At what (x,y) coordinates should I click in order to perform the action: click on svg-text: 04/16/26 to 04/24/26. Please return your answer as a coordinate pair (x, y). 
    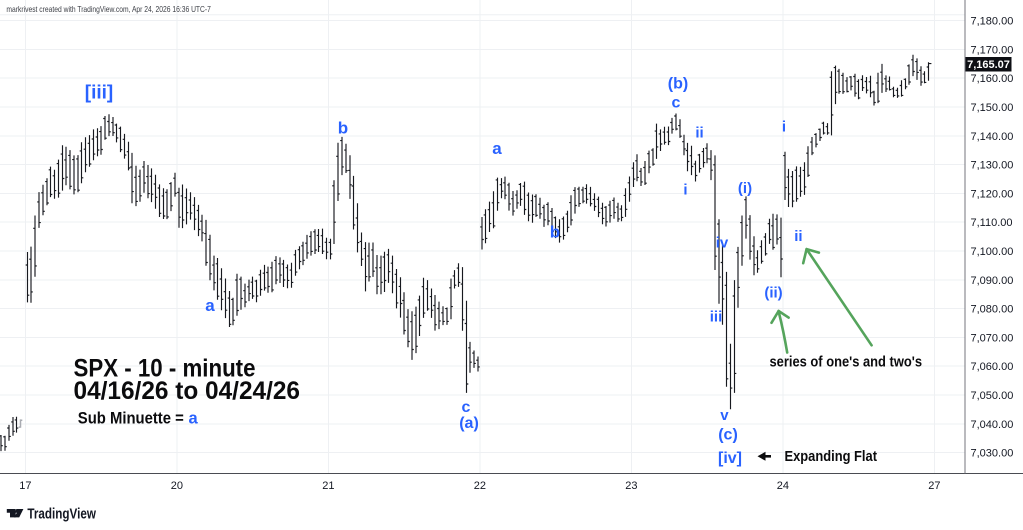
    Looking at the image, I should click on (187, 391).